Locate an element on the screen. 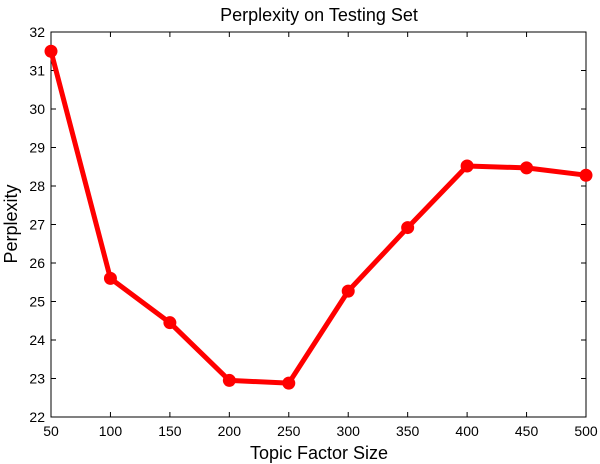 Image resolution: width=600 pixels, height=464 pixels. x-tick-label: 500 is located at coordinates (586, 431).